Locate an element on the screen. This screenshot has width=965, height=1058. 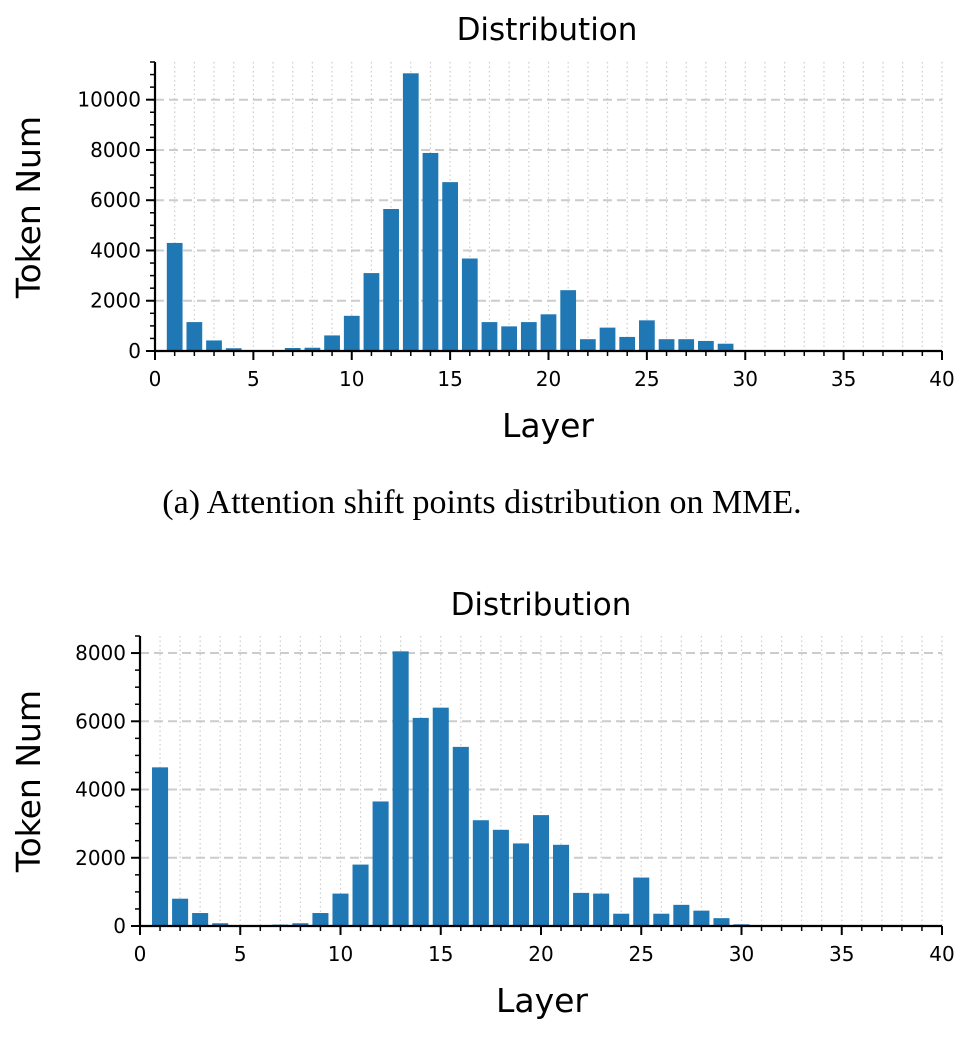
chart-a-ytick-label: 4000 is located at coordinates (115, 250).